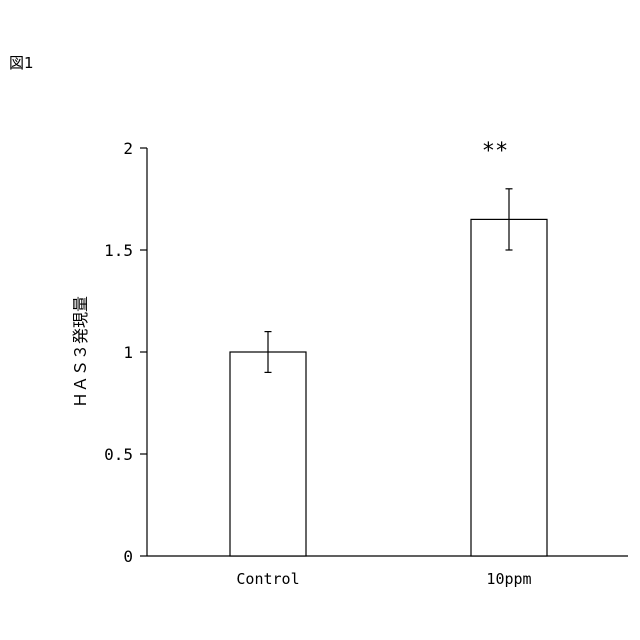 This screenshot has height=640, width=640. What do you see at coordinates (268, 454) in the screenshot?
I see `bar-control` at bounding box center [268, 454].